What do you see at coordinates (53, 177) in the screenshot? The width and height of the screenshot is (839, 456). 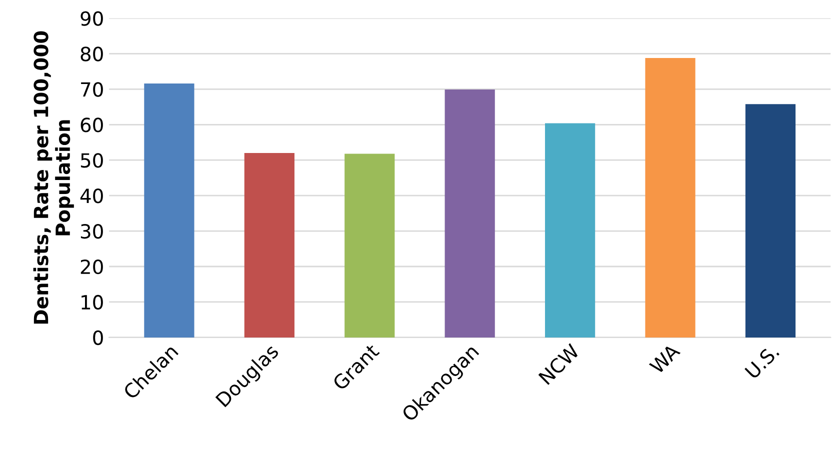 I see `y-axis-title: Dentists, Rate per 100,000 Population` at bounding box center [53, 177].